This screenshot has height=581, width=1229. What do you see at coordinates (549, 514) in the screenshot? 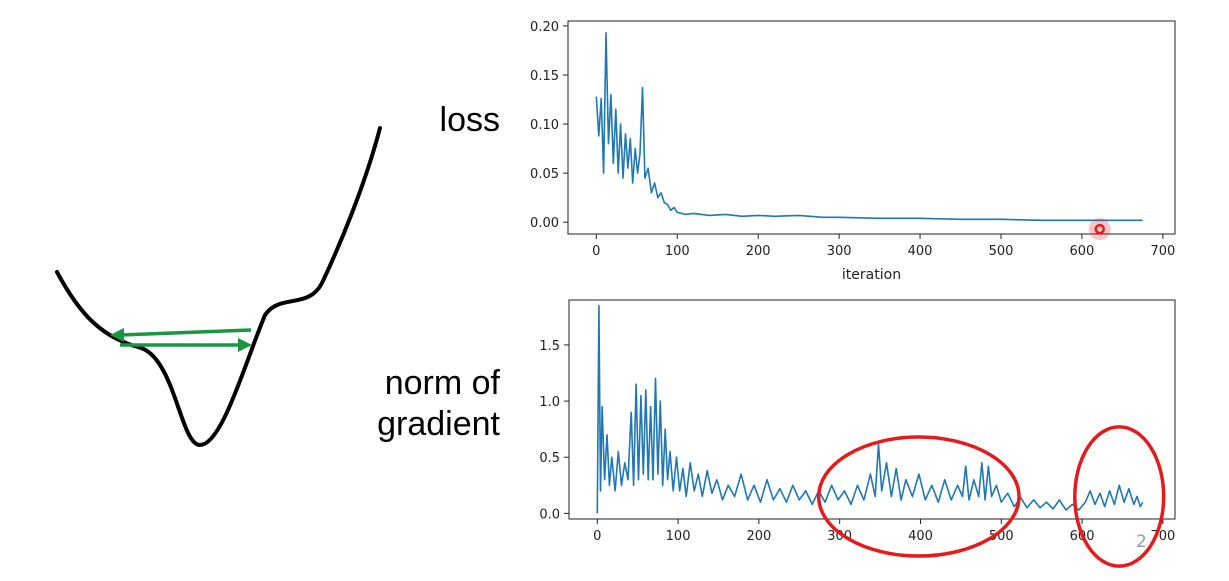
I see `y-tick-label: 0.0` at bounding box center [549, 514].